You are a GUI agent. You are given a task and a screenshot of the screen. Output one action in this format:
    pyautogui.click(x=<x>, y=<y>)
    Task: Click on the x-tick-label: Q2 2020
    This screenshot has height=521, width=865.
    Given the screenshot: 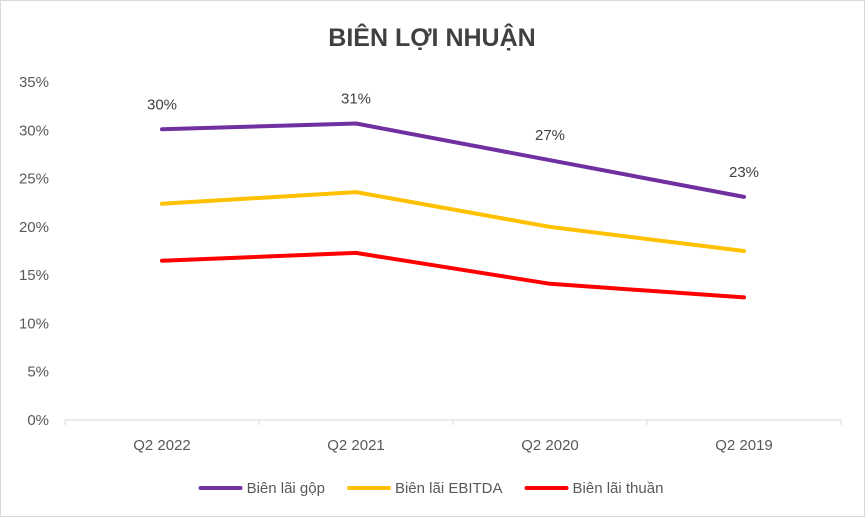 What is the action you would take?
    pyautogui.click(x=550, y=445)
    